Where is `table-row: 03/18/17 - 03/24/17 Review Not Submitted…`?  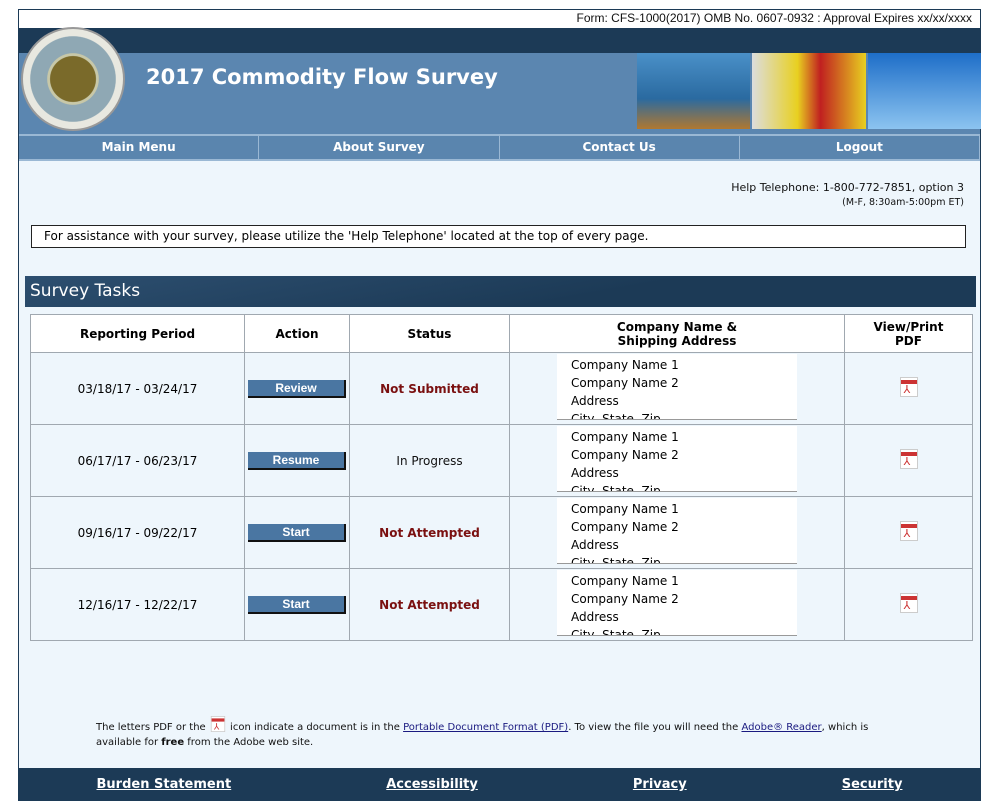
table-row: 03/18/17 - 03/24/17 Review Not Submitted… is located at coordinates (501, 388).